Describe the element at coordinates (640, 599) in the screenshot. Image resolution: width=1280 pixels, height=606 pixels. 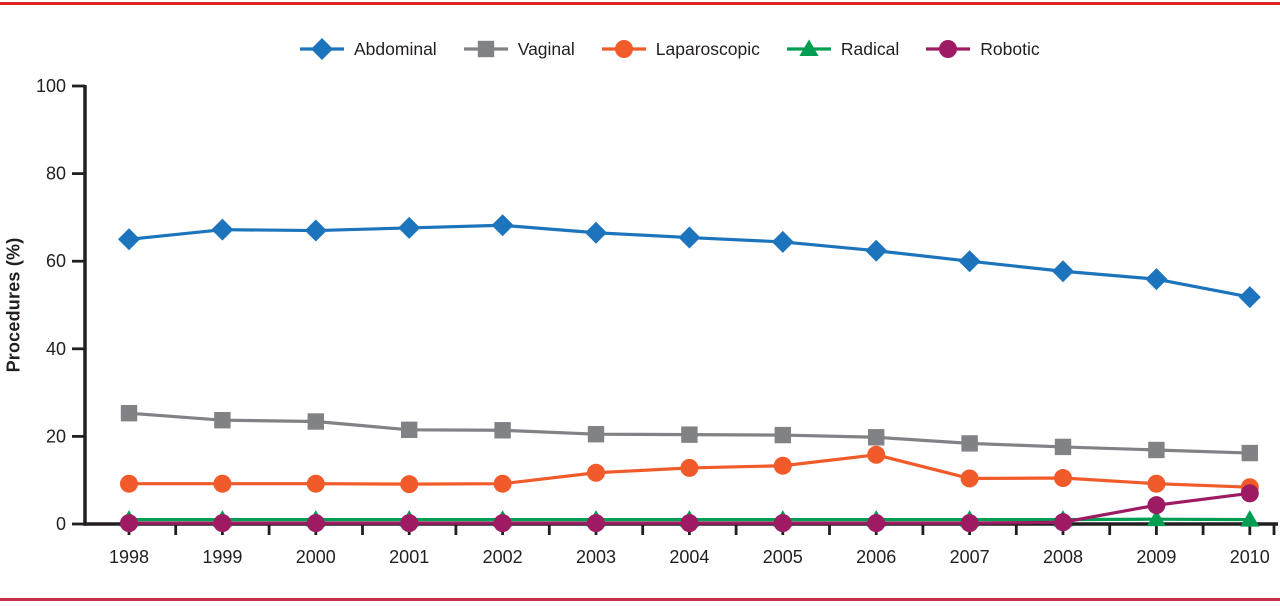
I see `bottom-border-line` at that location.